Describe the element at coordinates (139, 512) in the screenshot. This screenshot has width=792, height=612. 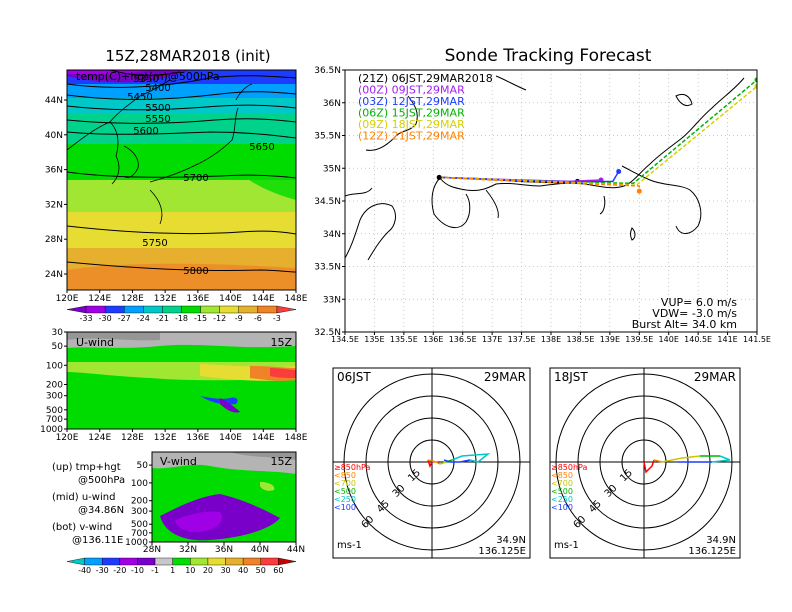
I see `vwind-y-tick-label: 300` at that location.